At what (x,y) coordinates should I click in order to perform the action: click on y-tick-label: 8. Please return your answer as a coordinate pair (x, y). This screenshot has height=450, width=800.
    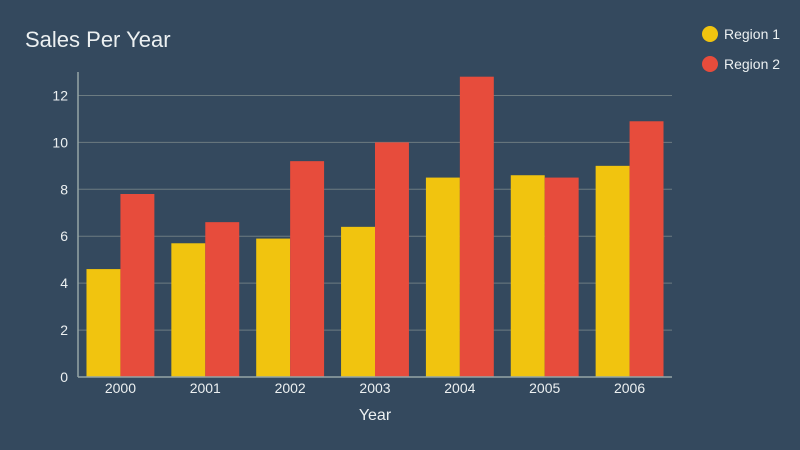
    Looking at the image, I should click on (64, 189).